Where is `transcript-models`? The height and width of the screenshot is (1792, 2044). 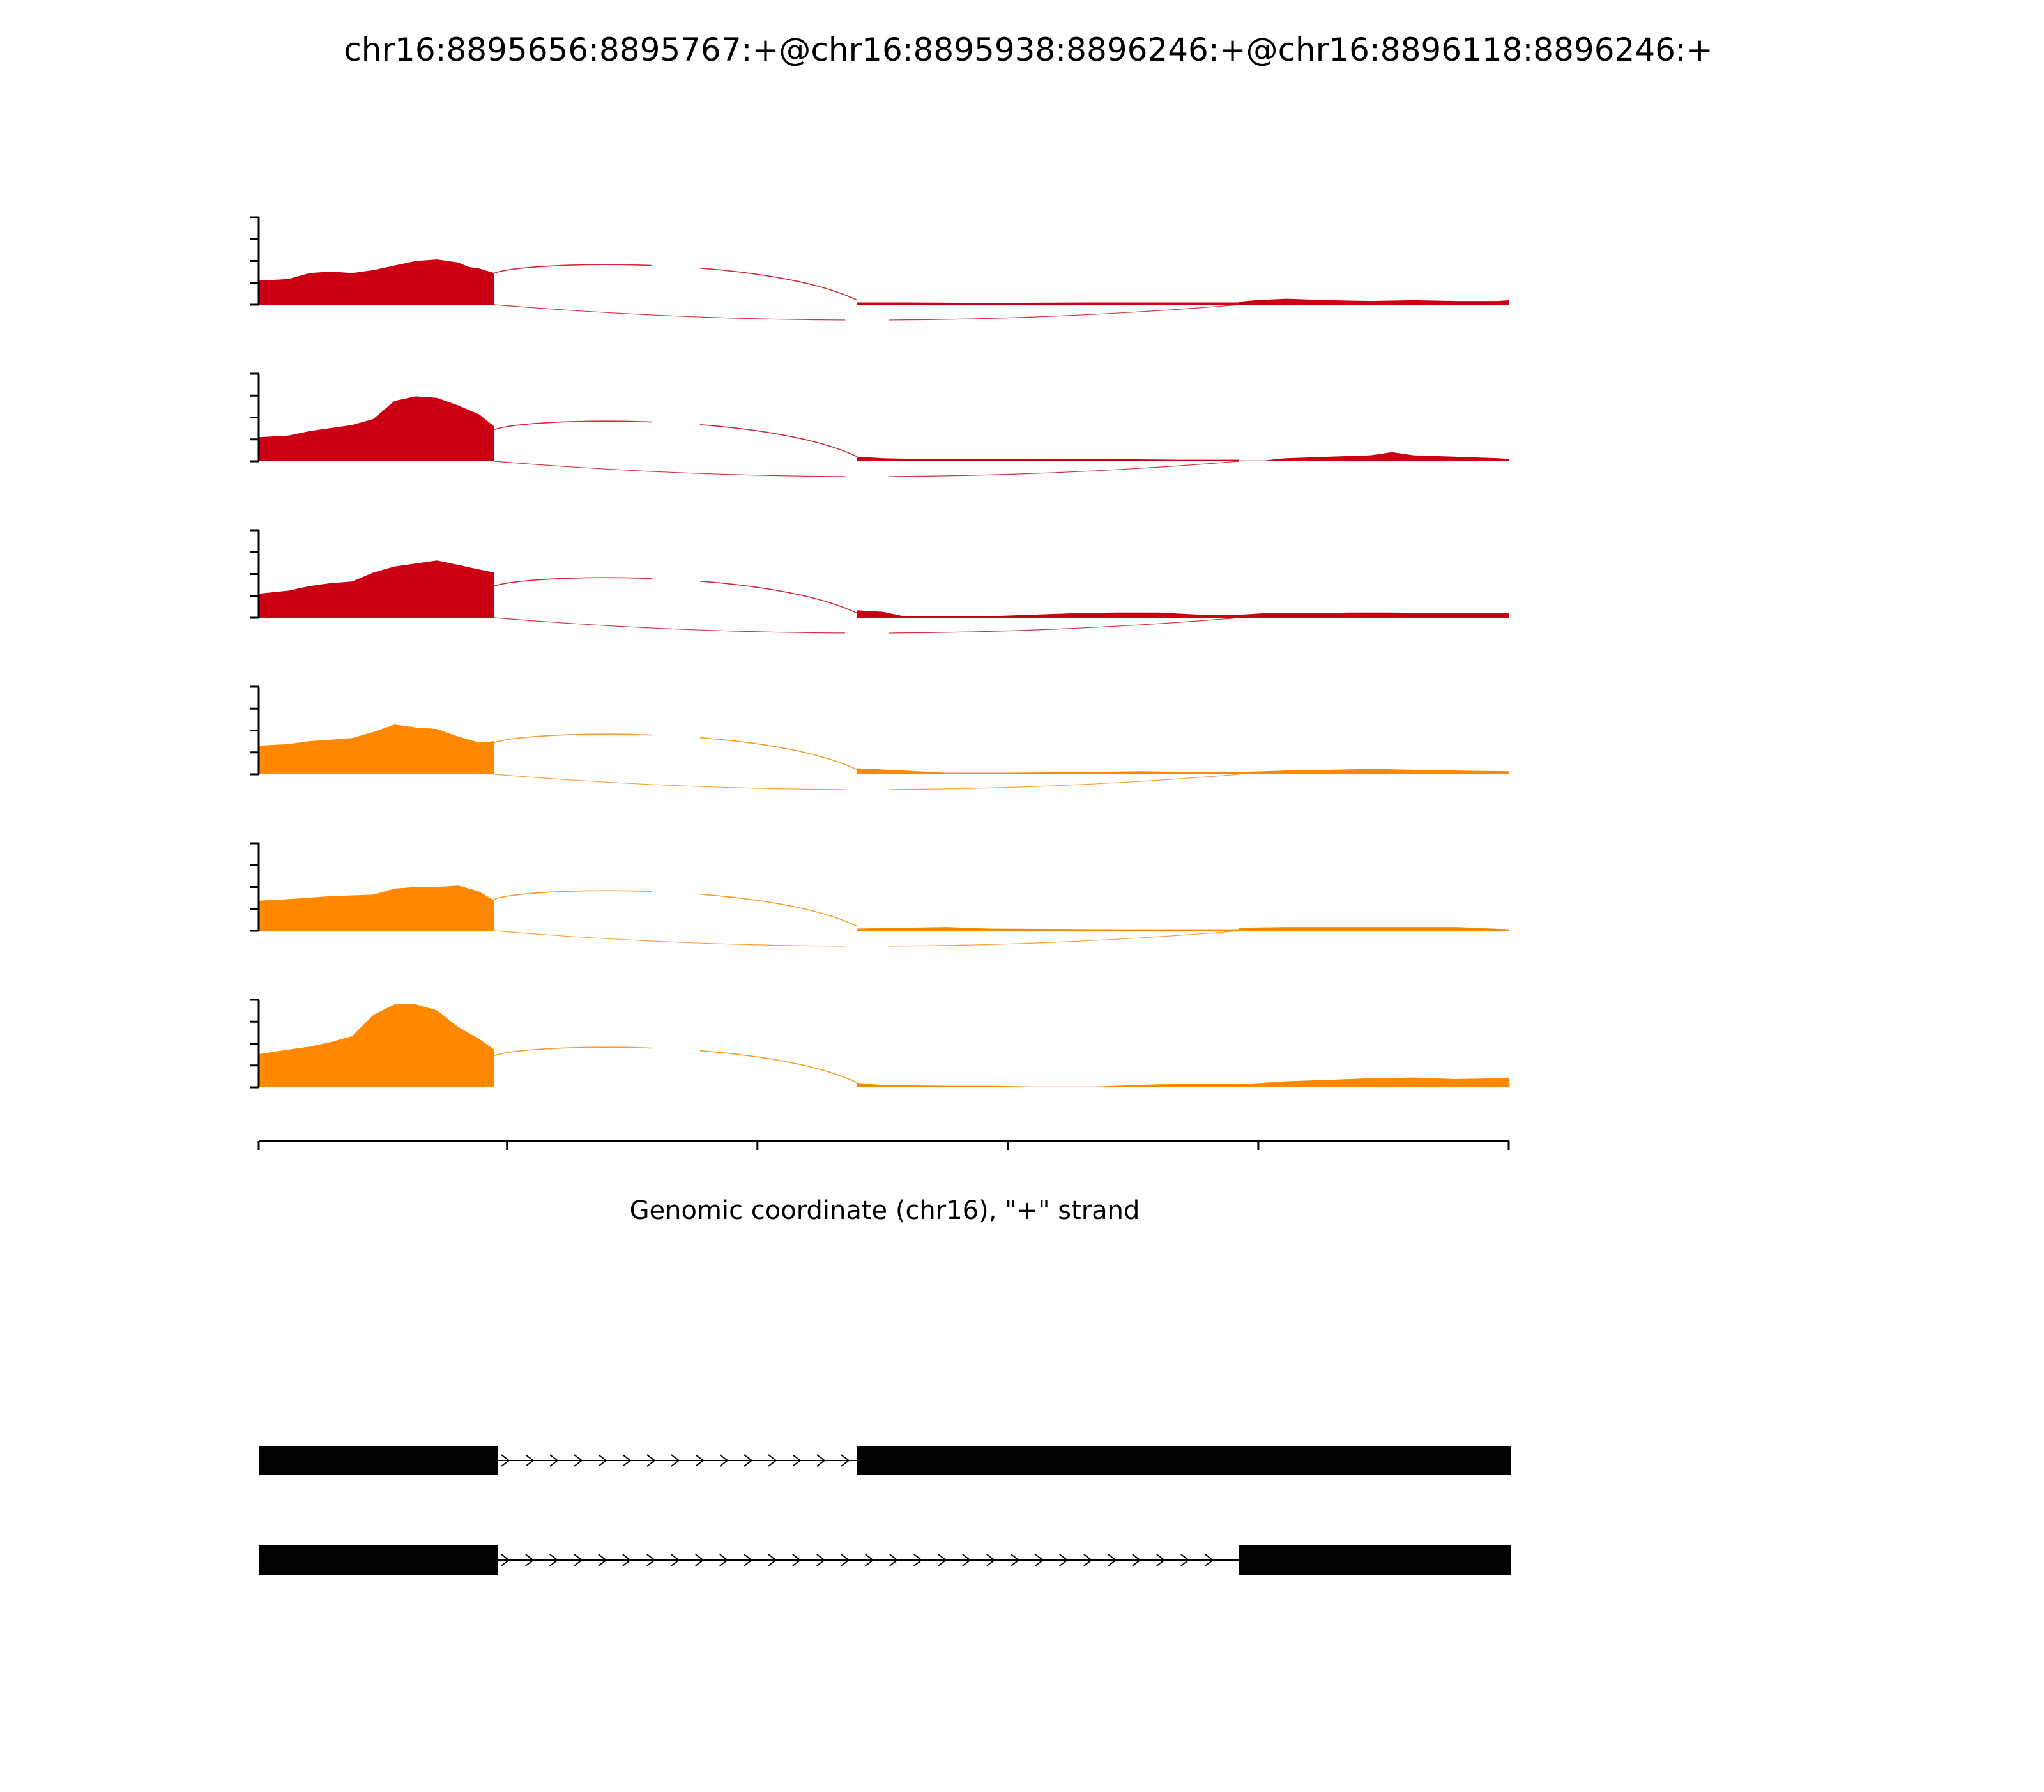 transcript-models is located at coordinates (885, 1511).